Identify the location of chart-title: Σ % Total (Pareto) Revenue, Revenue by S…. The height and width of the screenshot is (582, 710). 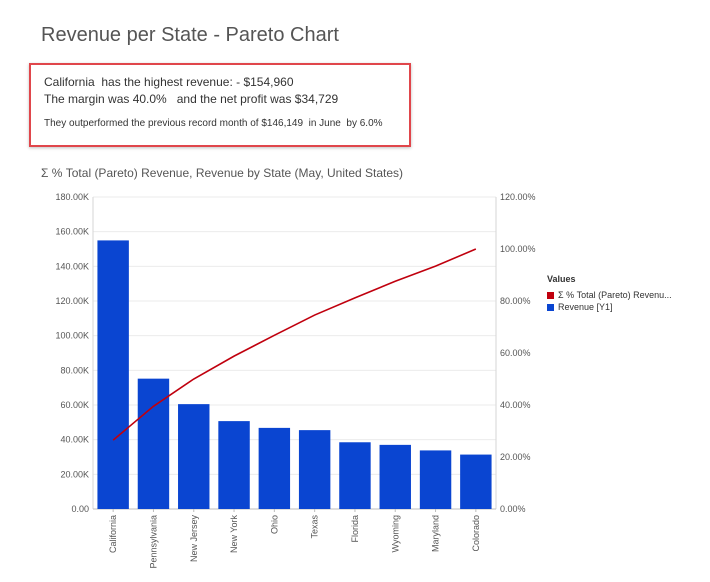
(222, 173).